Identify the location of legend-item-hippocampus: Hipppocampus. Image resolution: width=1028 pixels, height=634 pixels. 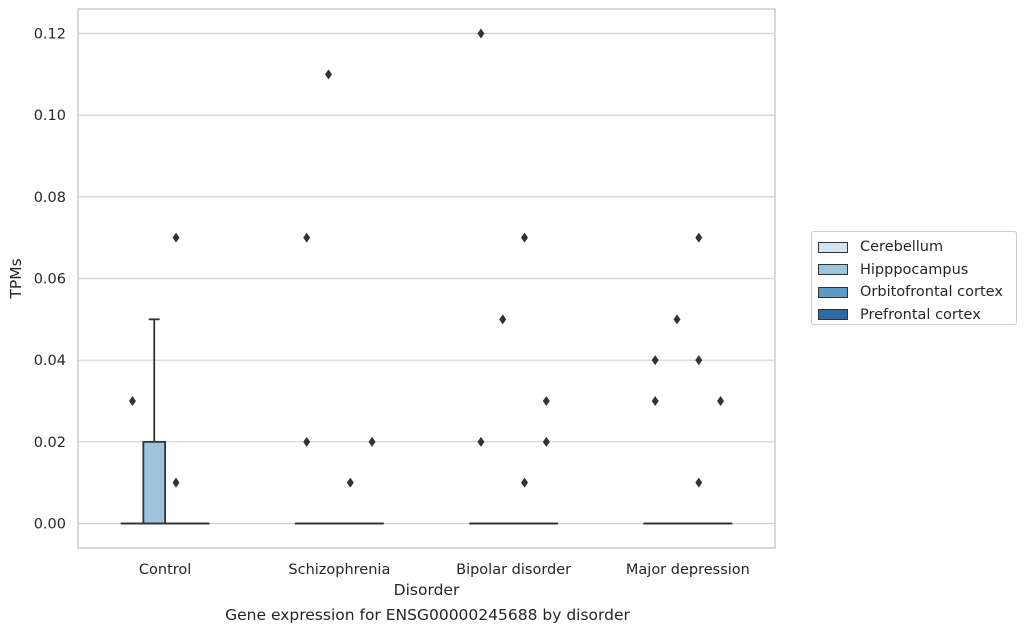
(914, 270).